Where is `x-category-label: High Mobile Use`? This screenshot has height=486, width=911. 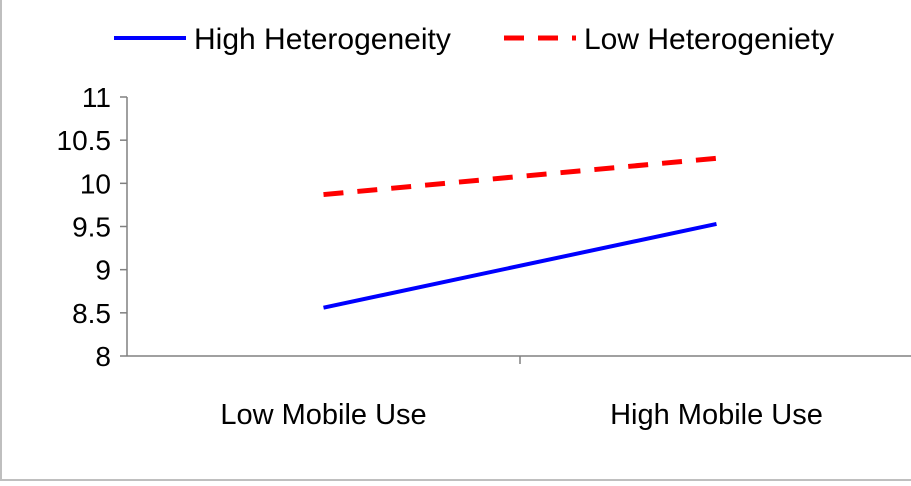 x-category-label: High Mobile Use is located at coordinates (716, 415).